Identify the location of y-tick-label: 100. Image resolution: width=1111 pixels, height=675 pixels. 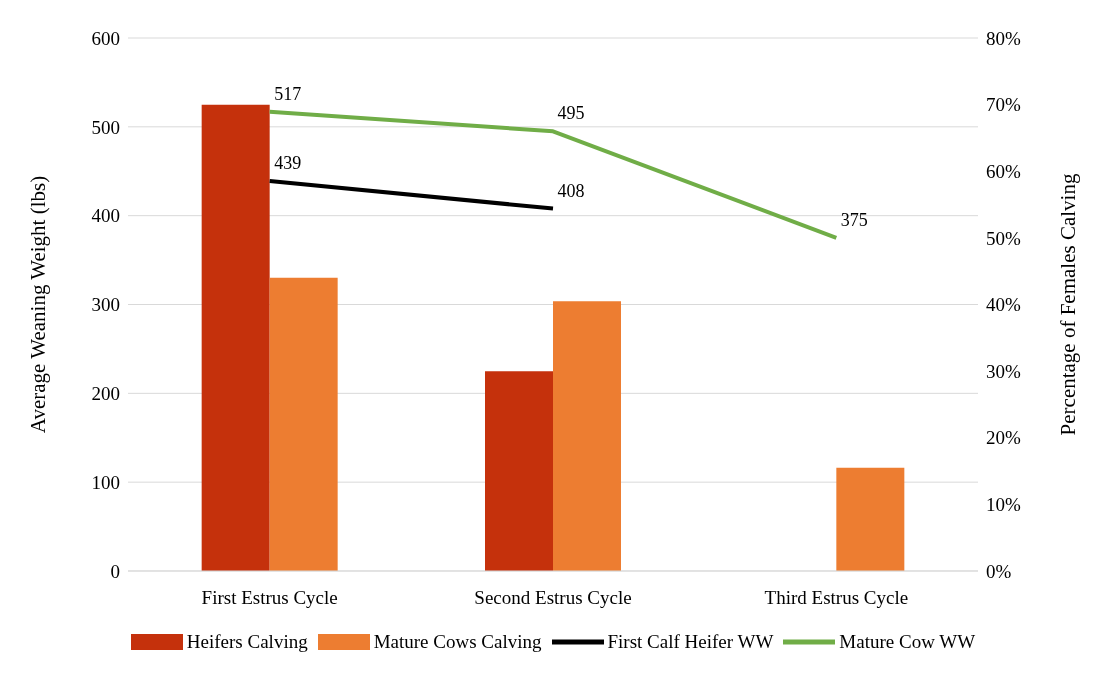
(105, 482).